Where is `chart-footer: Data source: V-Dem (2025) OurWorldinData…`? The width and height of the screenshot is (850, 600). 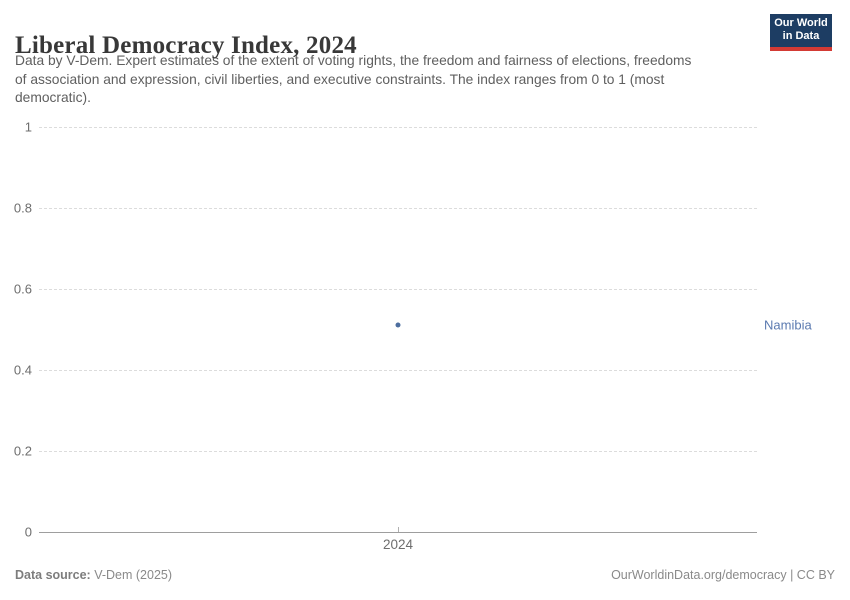 chart-footer: Data source: V-Dem (2025) OurWorldinData… is located at coordinates (425, 575).